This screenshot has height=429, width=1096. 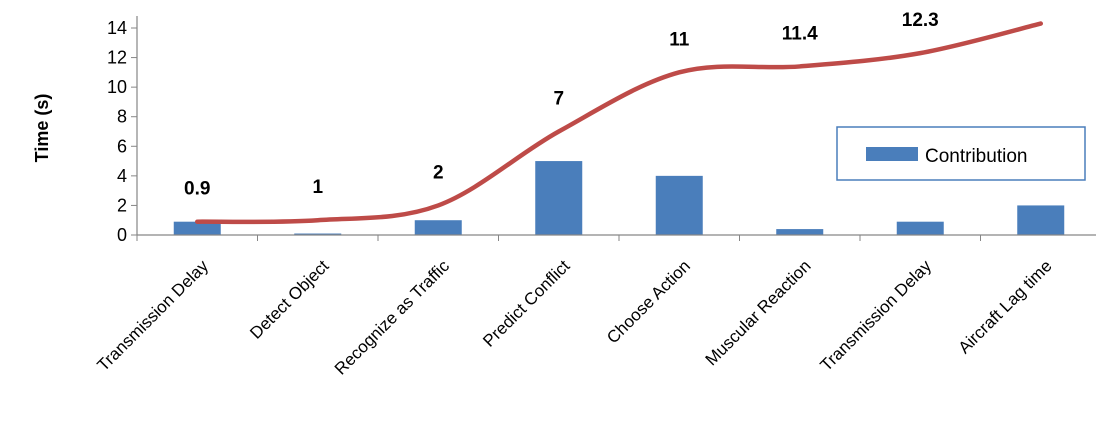 What do you see at coordinates (317, 187) in the screenshot?
I see `data-label: 1` at bounding box center [317, 187].